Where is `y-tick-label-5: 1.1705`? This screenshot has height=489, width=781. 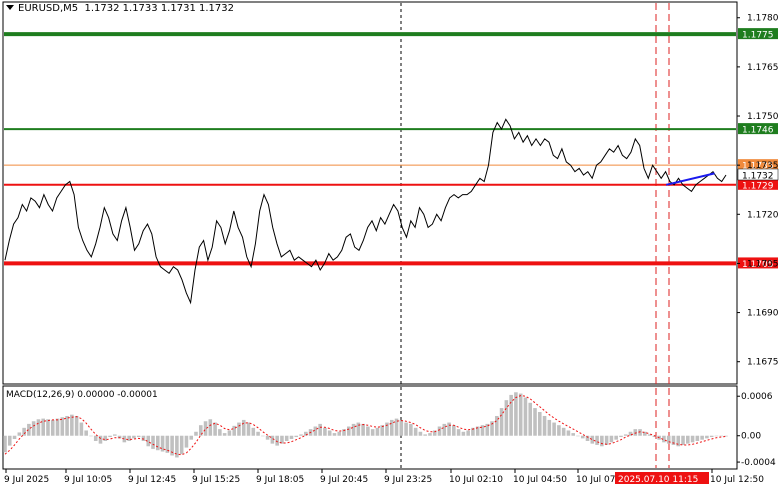 y-tick-label-5: 1.1705 is located at coordinates (763, 264).